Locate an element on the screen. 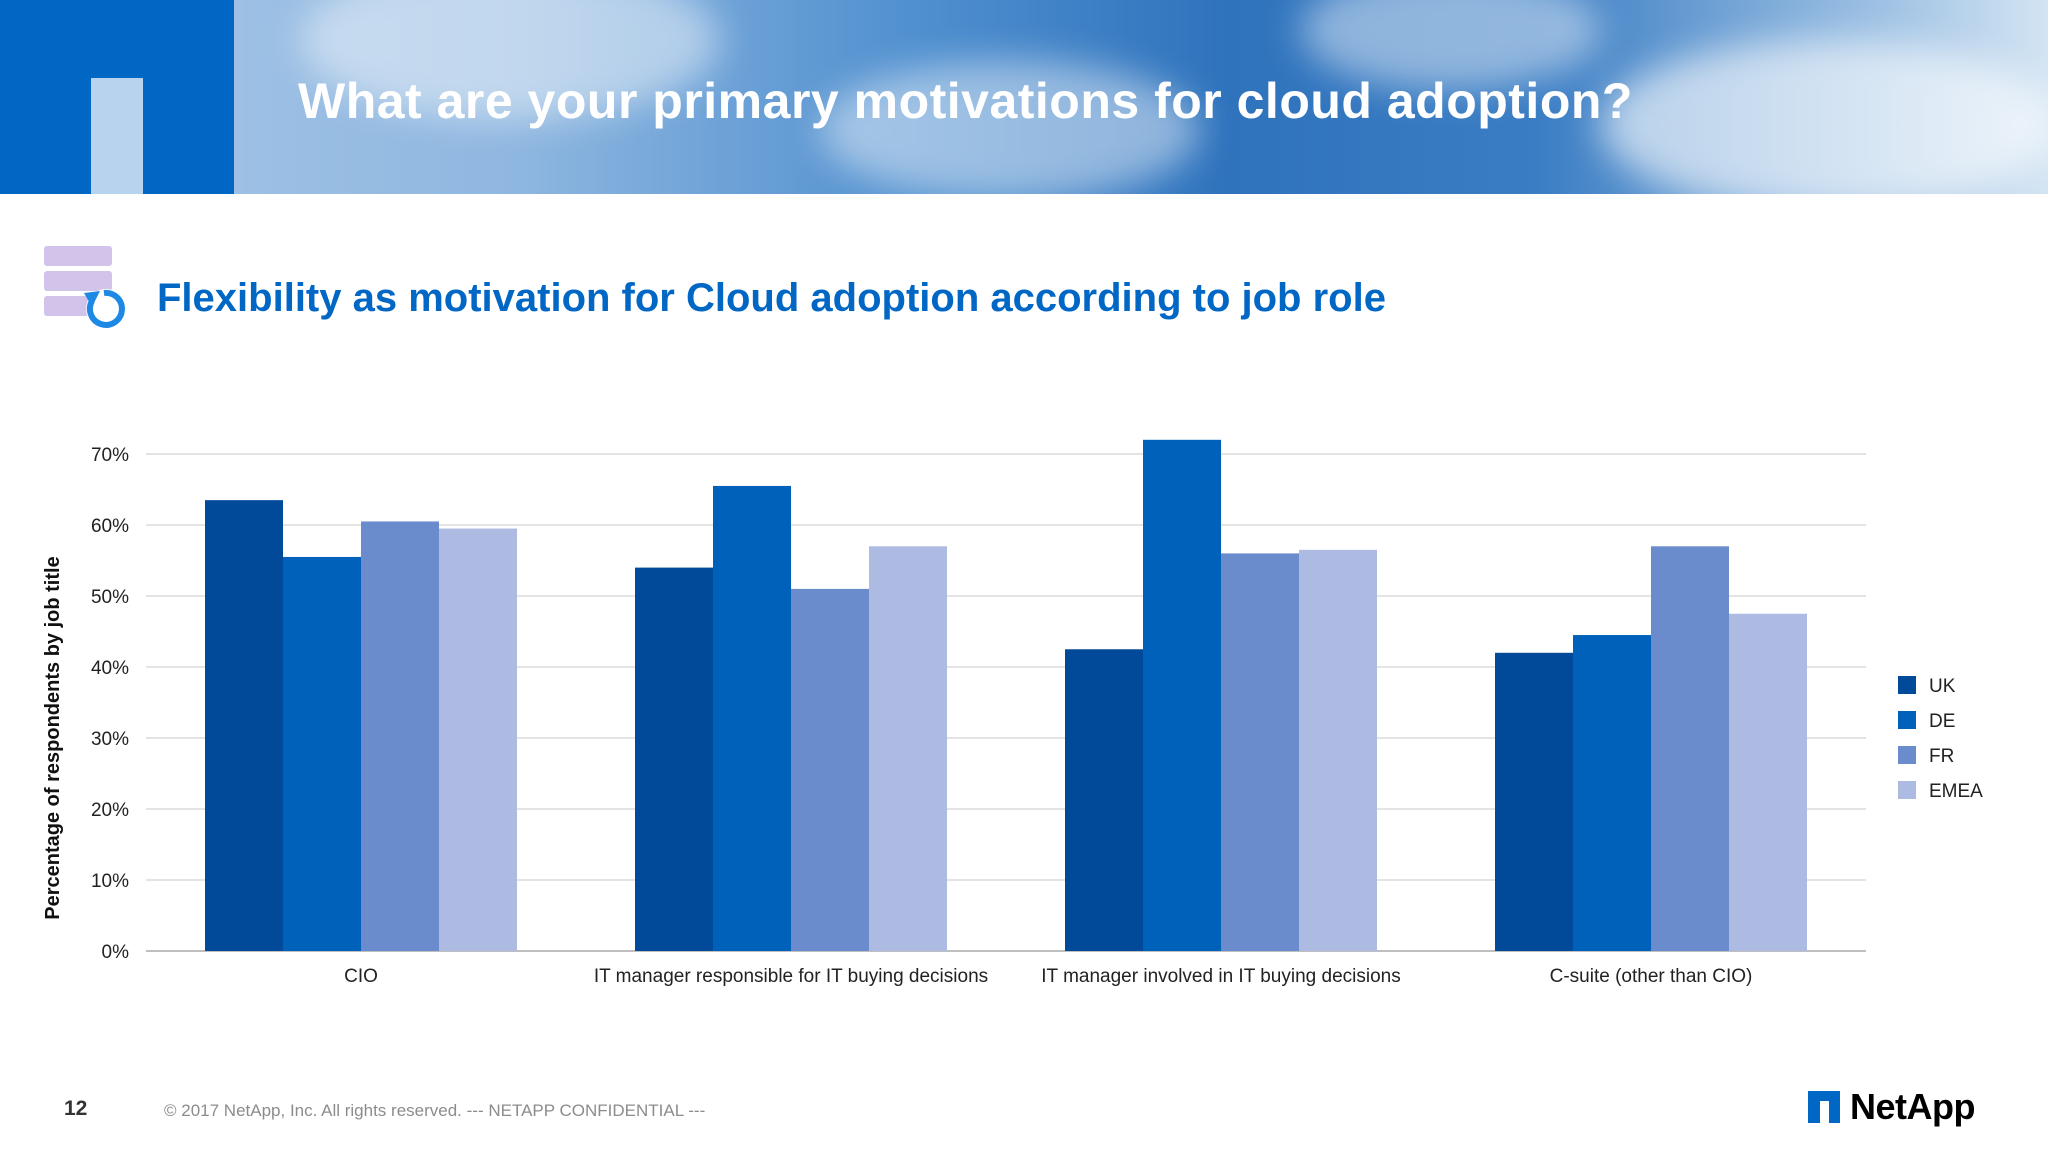 The width and height of the screenshot is (2048, 1152). brand-block is located at coordinates (117, 97).